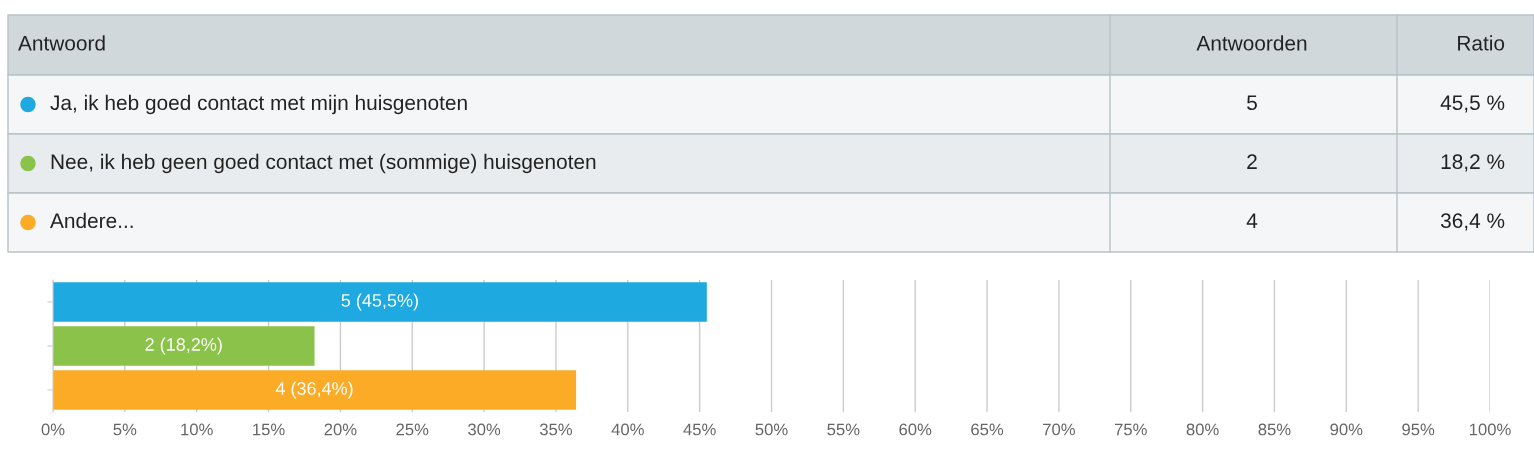  What do you see at coordinates (1274, 429) in the screenshot?
I see `x-tick-label: 85%` at bounding box center [1274, 429].